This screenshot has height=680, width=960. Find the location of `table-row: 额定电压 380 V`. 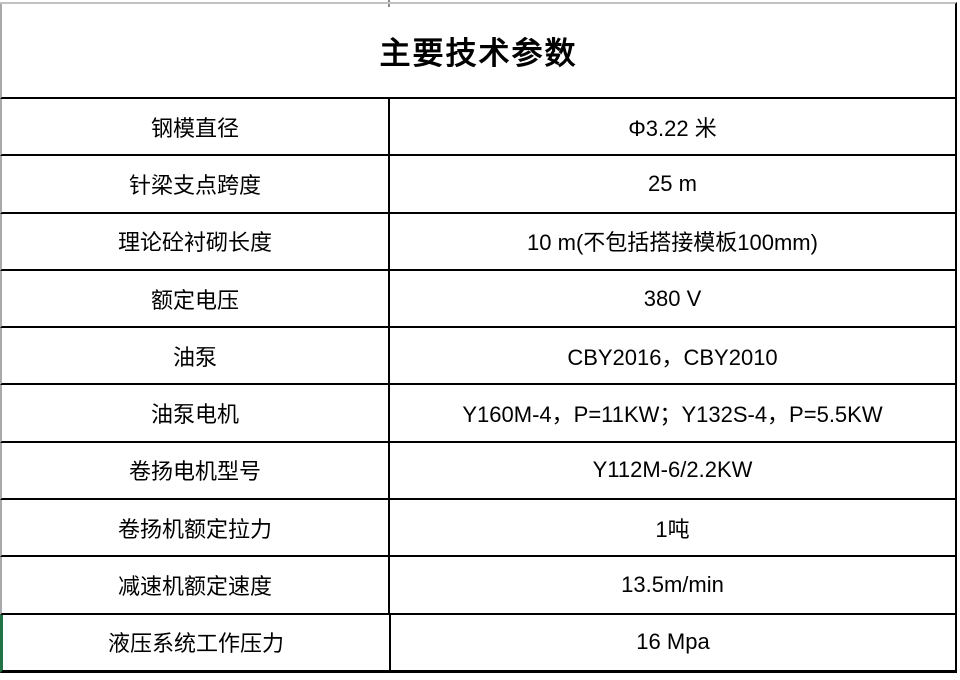

table-row: 额定电压 380 V is located at coordinates (477, 299).